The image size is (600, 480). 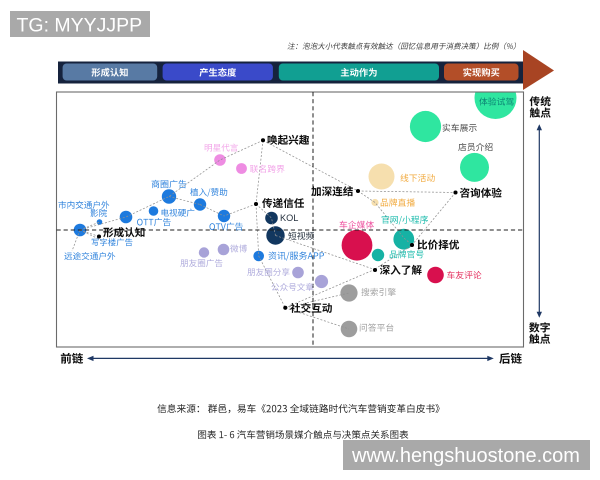 What do you see at coordinates (289, 218) in the screenshot?
I see `svg-text: KOL` at bounding box center [289, 218].